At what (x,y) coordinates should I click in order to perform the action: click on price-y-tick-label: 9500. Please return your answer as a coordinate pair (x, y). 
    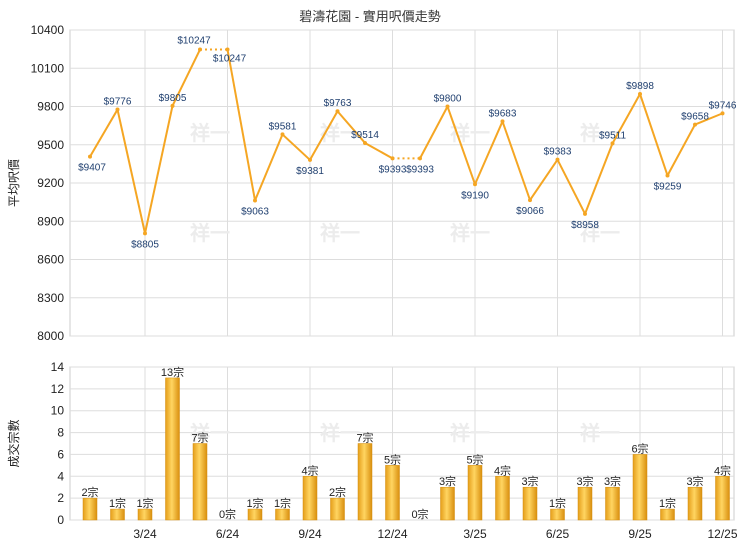
    Looking at the image, I should click on (50, 145).